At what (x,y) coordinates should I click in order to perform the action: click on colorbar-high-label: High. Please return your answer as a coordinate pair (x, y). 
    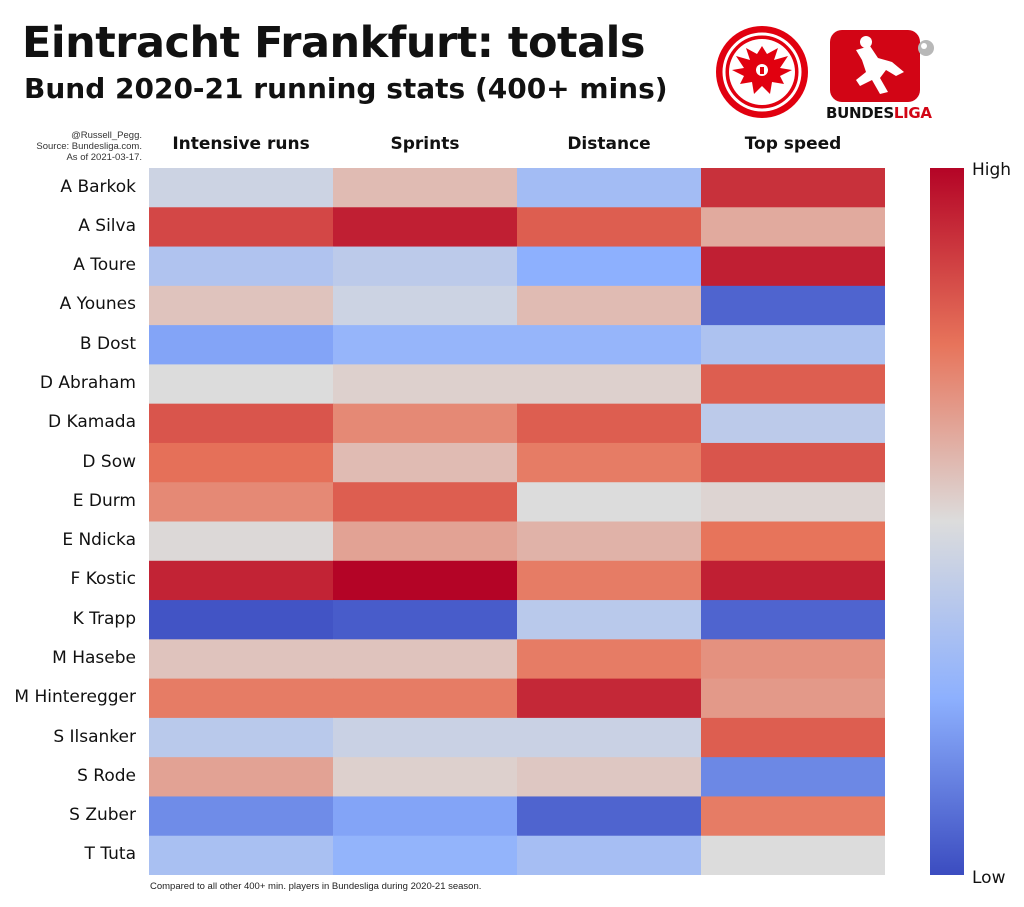
    Looking at the image, I should click on (992, 170).